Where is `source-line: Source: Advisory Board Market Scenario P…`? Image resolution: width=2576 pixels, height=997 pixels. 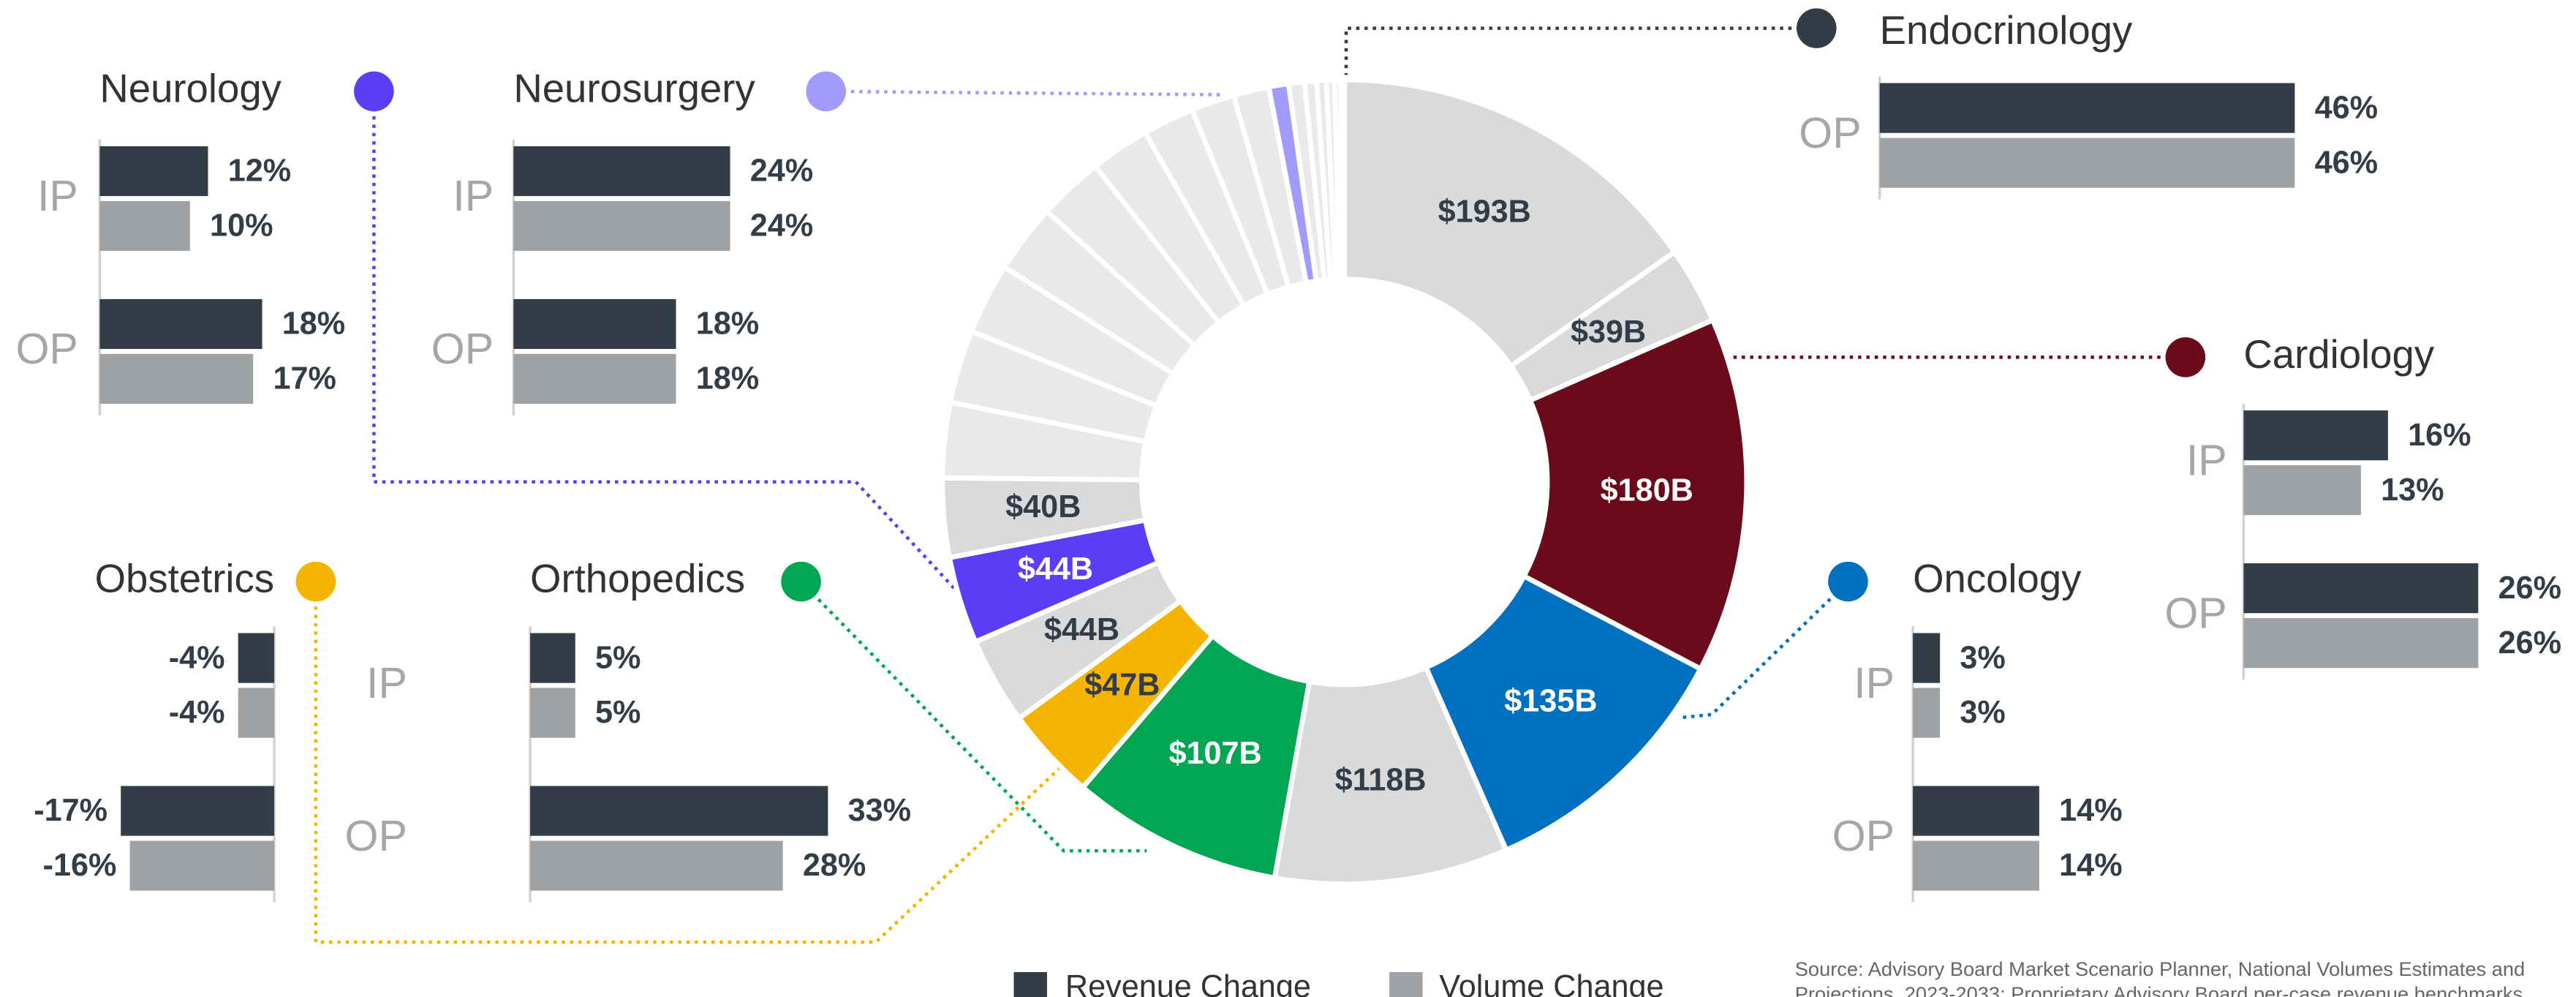 source-line: Source: Advisory Board Market Scenario P… is located at coordinates (2160, 969).